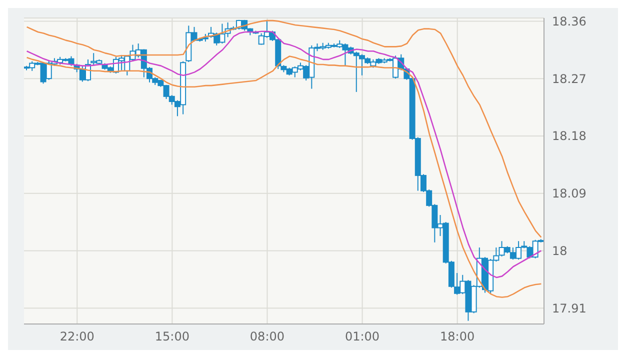 This screenshot has height=358, width=626. What do you see at coordinates (569, 136) in the screenshot?
I see `y-tick-label: 18.18` at bounding box center [569, 136].